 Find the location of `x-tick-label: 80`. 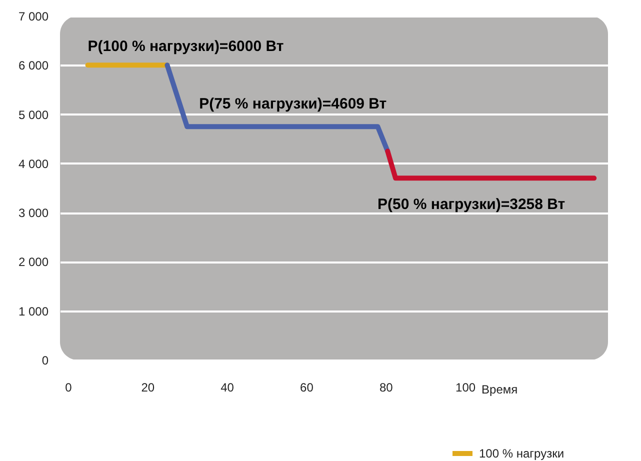

x-tick-label: 80 is located at coordinates (386, 387).